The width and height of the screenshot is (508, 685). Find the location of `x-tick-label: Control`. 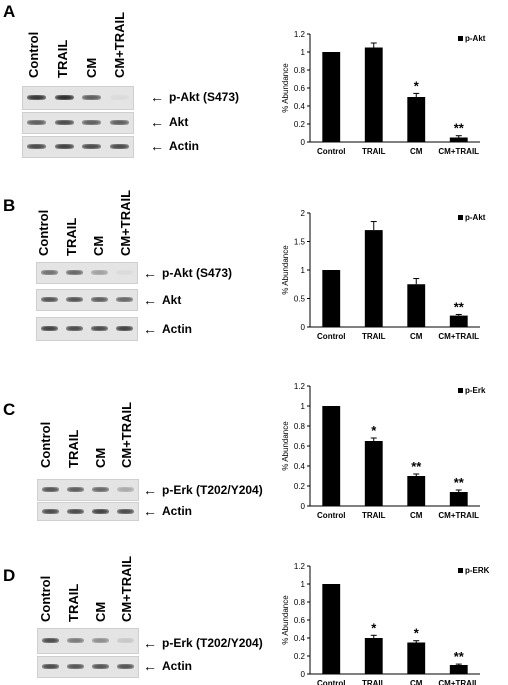

x-tick-label: Control is located at coordinates (331, 682).